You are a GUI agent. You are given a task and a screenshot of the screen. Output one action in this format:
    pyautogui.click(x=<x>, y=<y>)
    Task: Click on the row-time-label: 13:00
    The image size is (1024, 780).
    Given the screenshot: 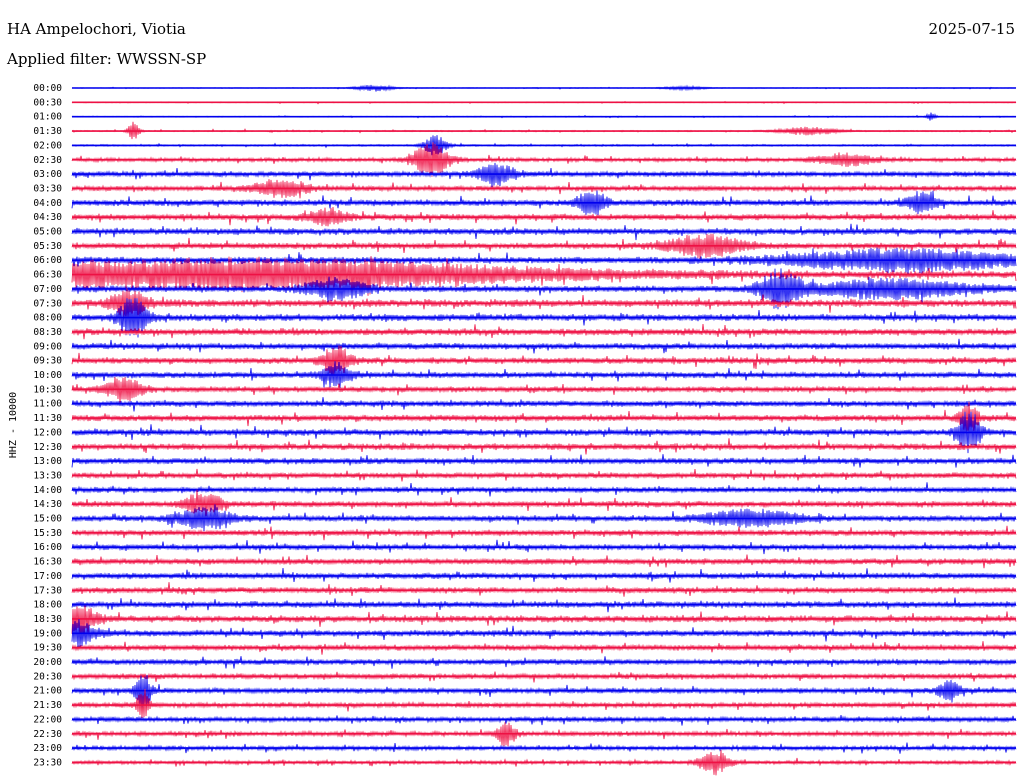 What is the action you would take?
    pyautogui.click(x=47, y=461)
    